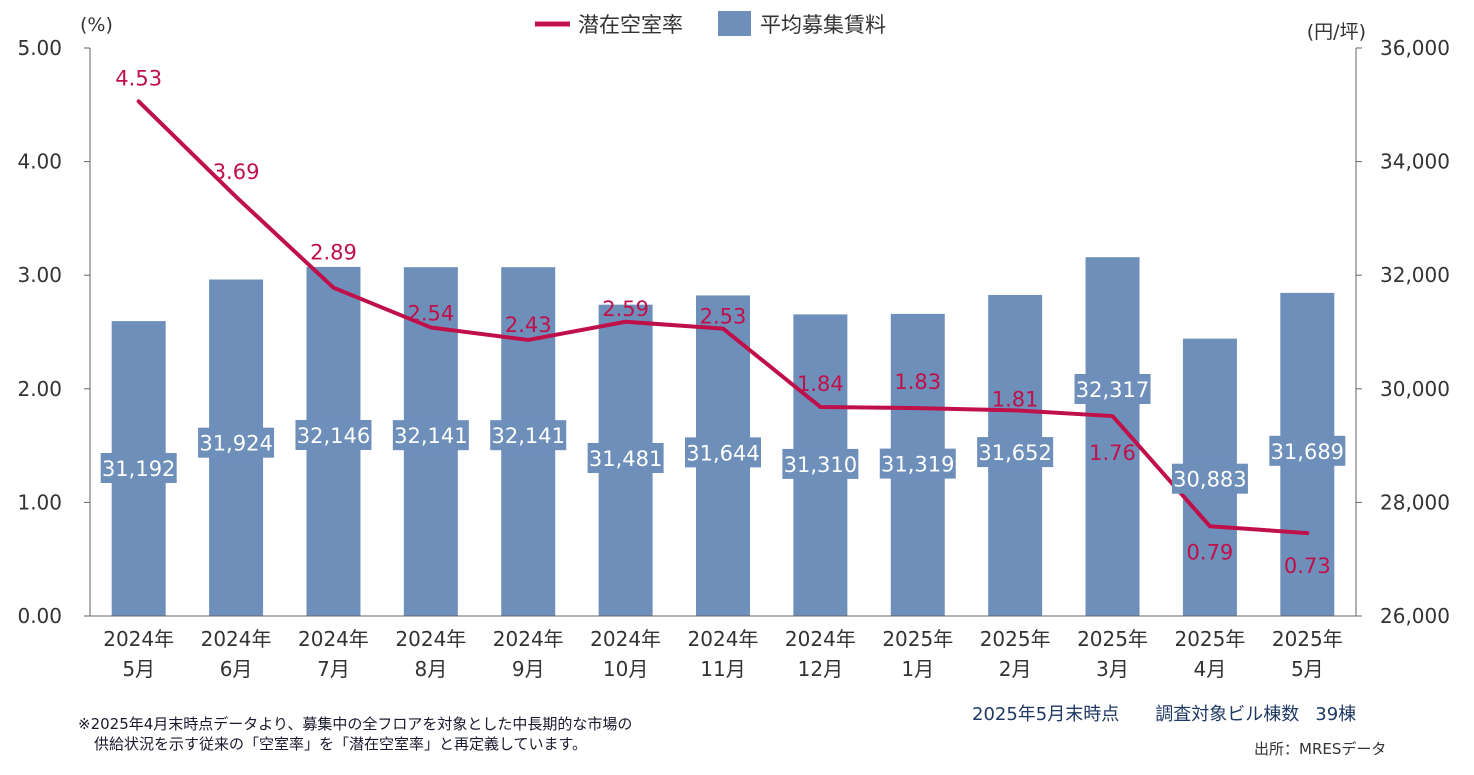 This screenshot has width=1474, height=775. I want to click on rent-label: 31,310, so click(820, 465).